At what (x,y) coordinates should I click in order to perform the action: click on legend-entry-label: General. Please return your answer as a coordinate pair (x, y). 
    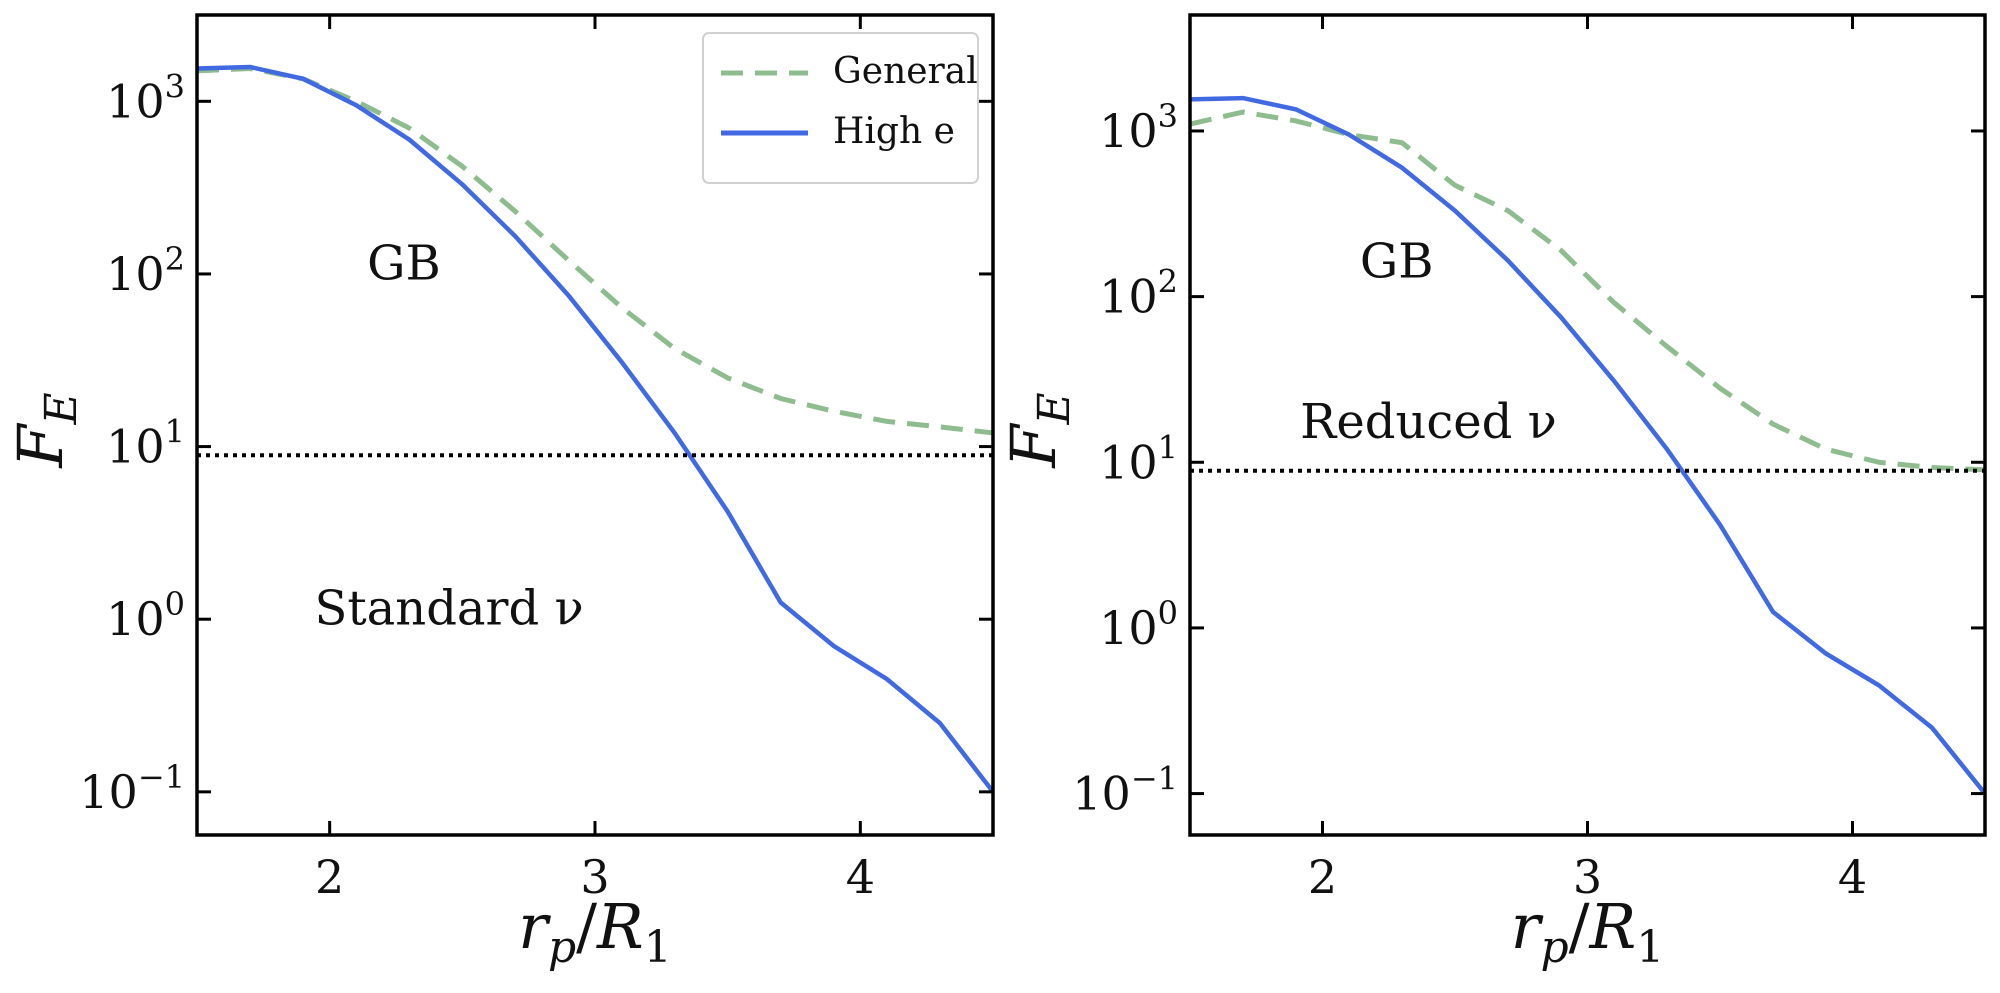
    Looking at the image, I should click on (905, 71).